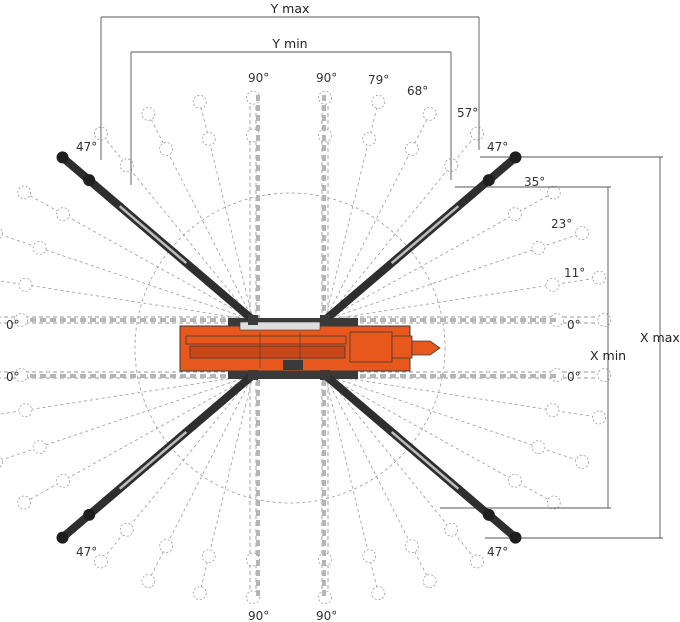  Describe the element at coordinates (497, 147) in the screenshot. I see `angle-label-47-top-right: 47°` at that location.